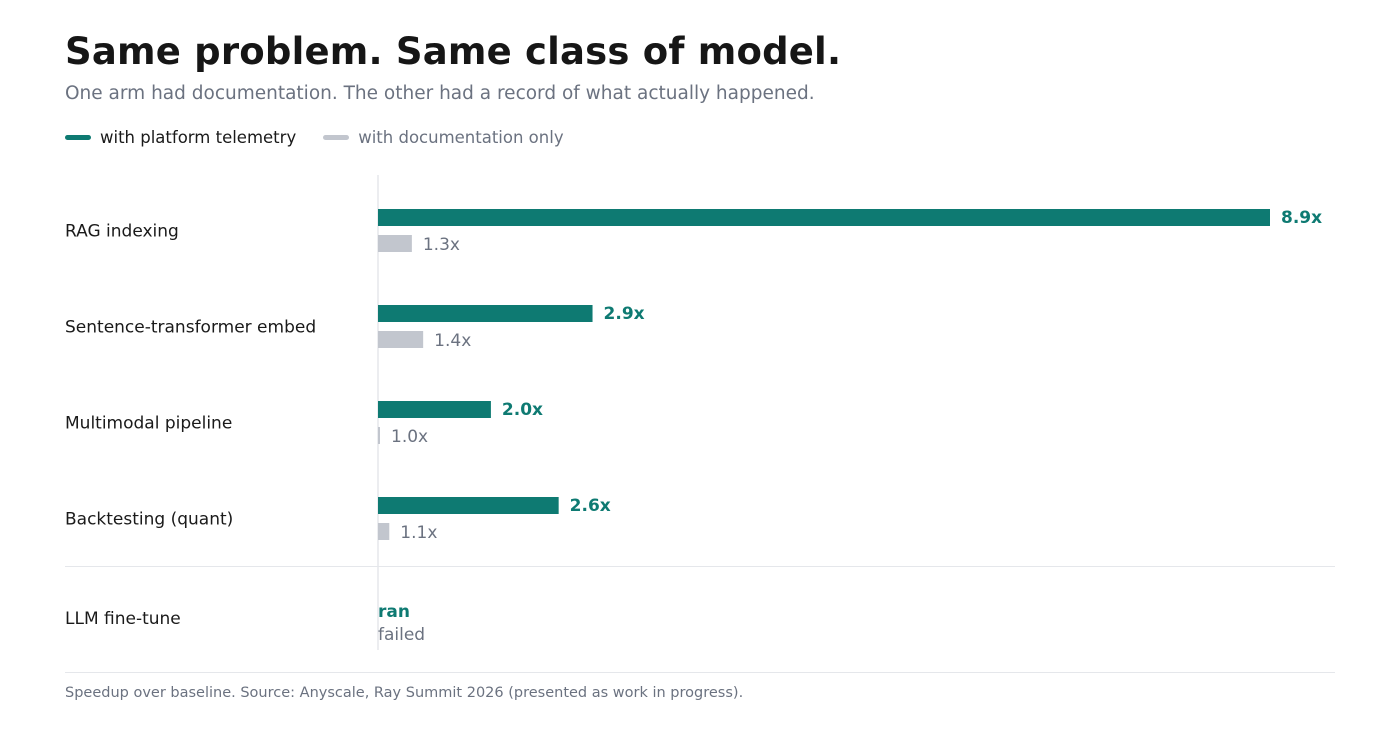 This screenshot has width=1400, height=735. What do you see at coordinates (336, 137) in the screenshot?
I see `legend-swatch-docs` at bounding box center [336, 137].